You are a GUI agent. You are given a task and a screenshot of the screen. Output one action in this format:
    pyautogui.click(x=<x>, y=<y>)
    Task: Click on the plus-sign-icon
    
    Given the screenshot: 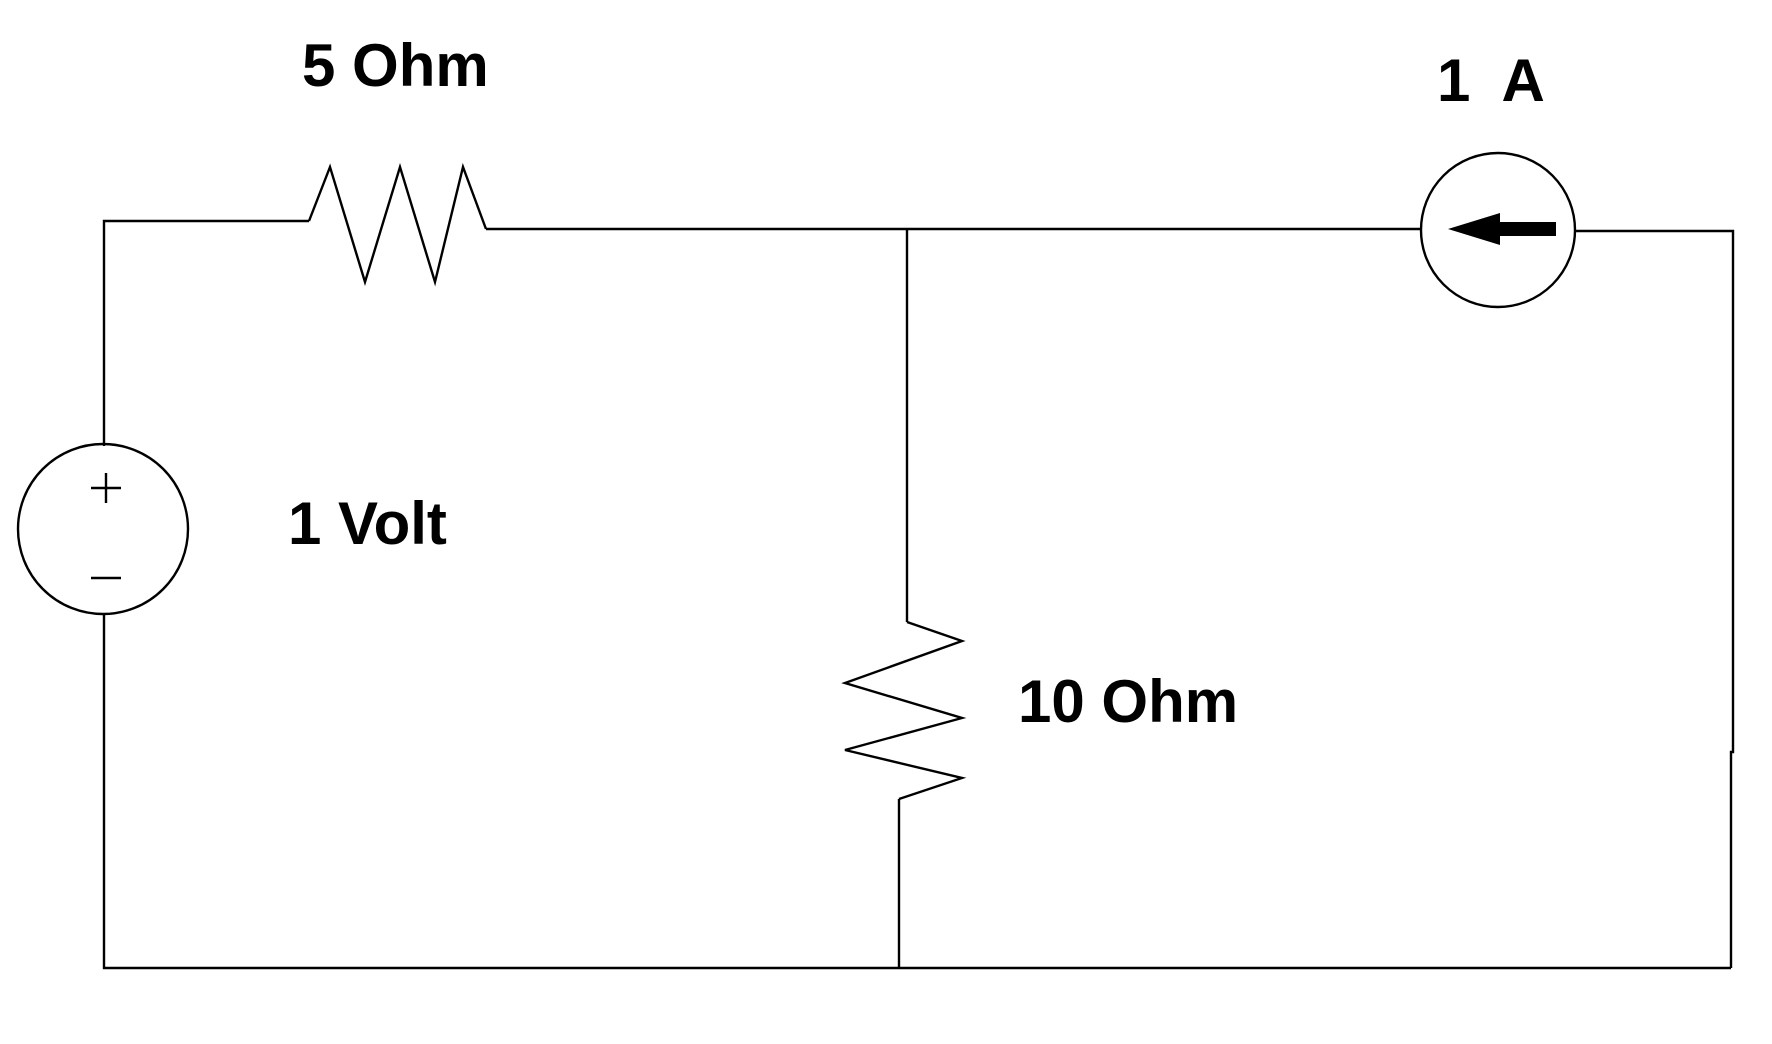 What is the action you would take?
    pyautogui.click(x=106, y=488)
    